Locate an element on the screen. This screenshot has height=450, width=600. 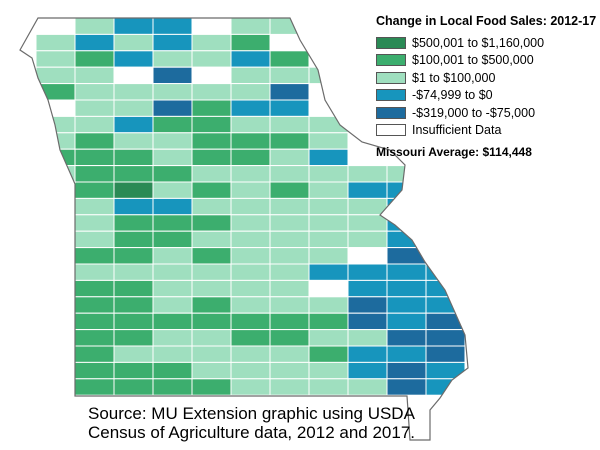
legend-label: -$319,000 to -$75,000 is located at coordinates (474, 112).